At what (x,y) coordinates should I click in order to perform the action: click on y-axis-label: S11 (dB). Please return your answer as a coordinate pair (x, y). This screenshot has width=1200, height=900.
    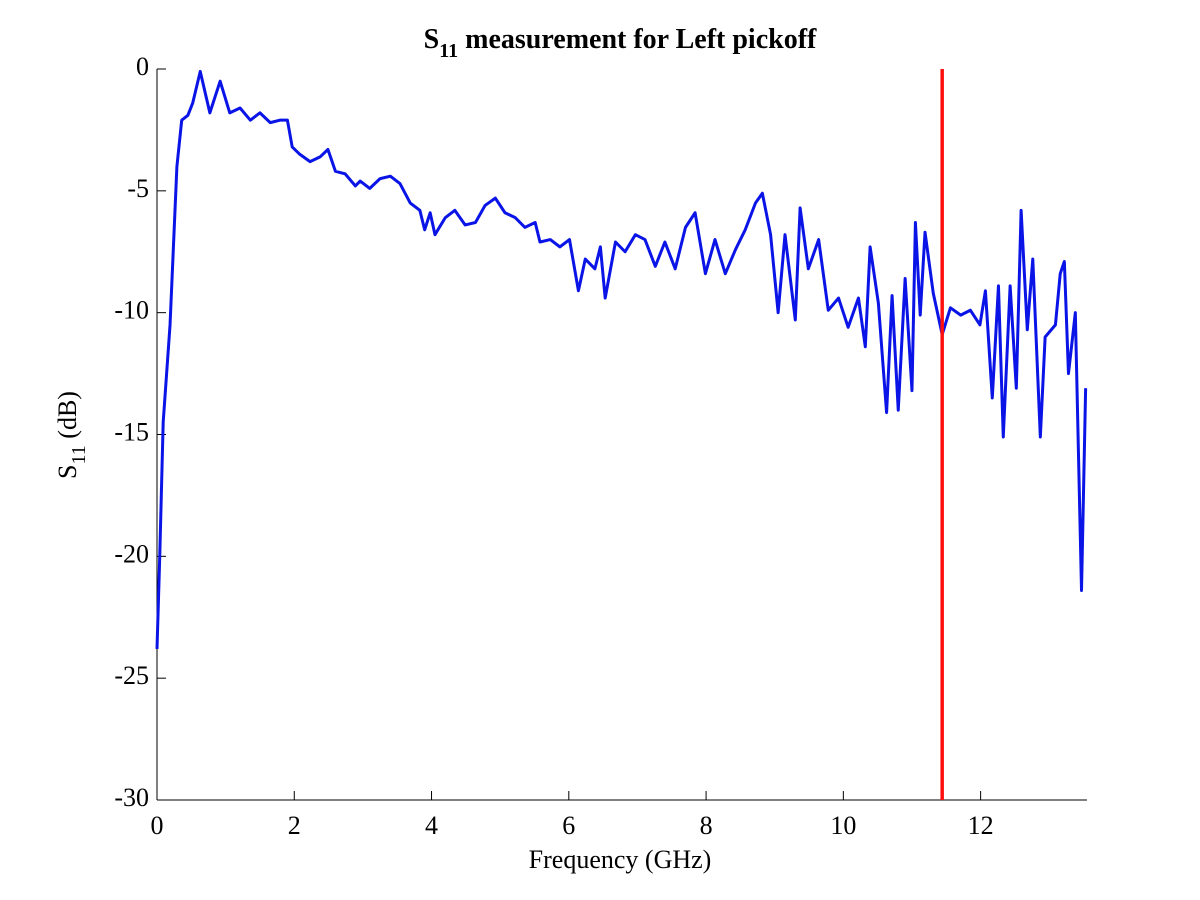
    Looking at the image, I should click on (71, 435).